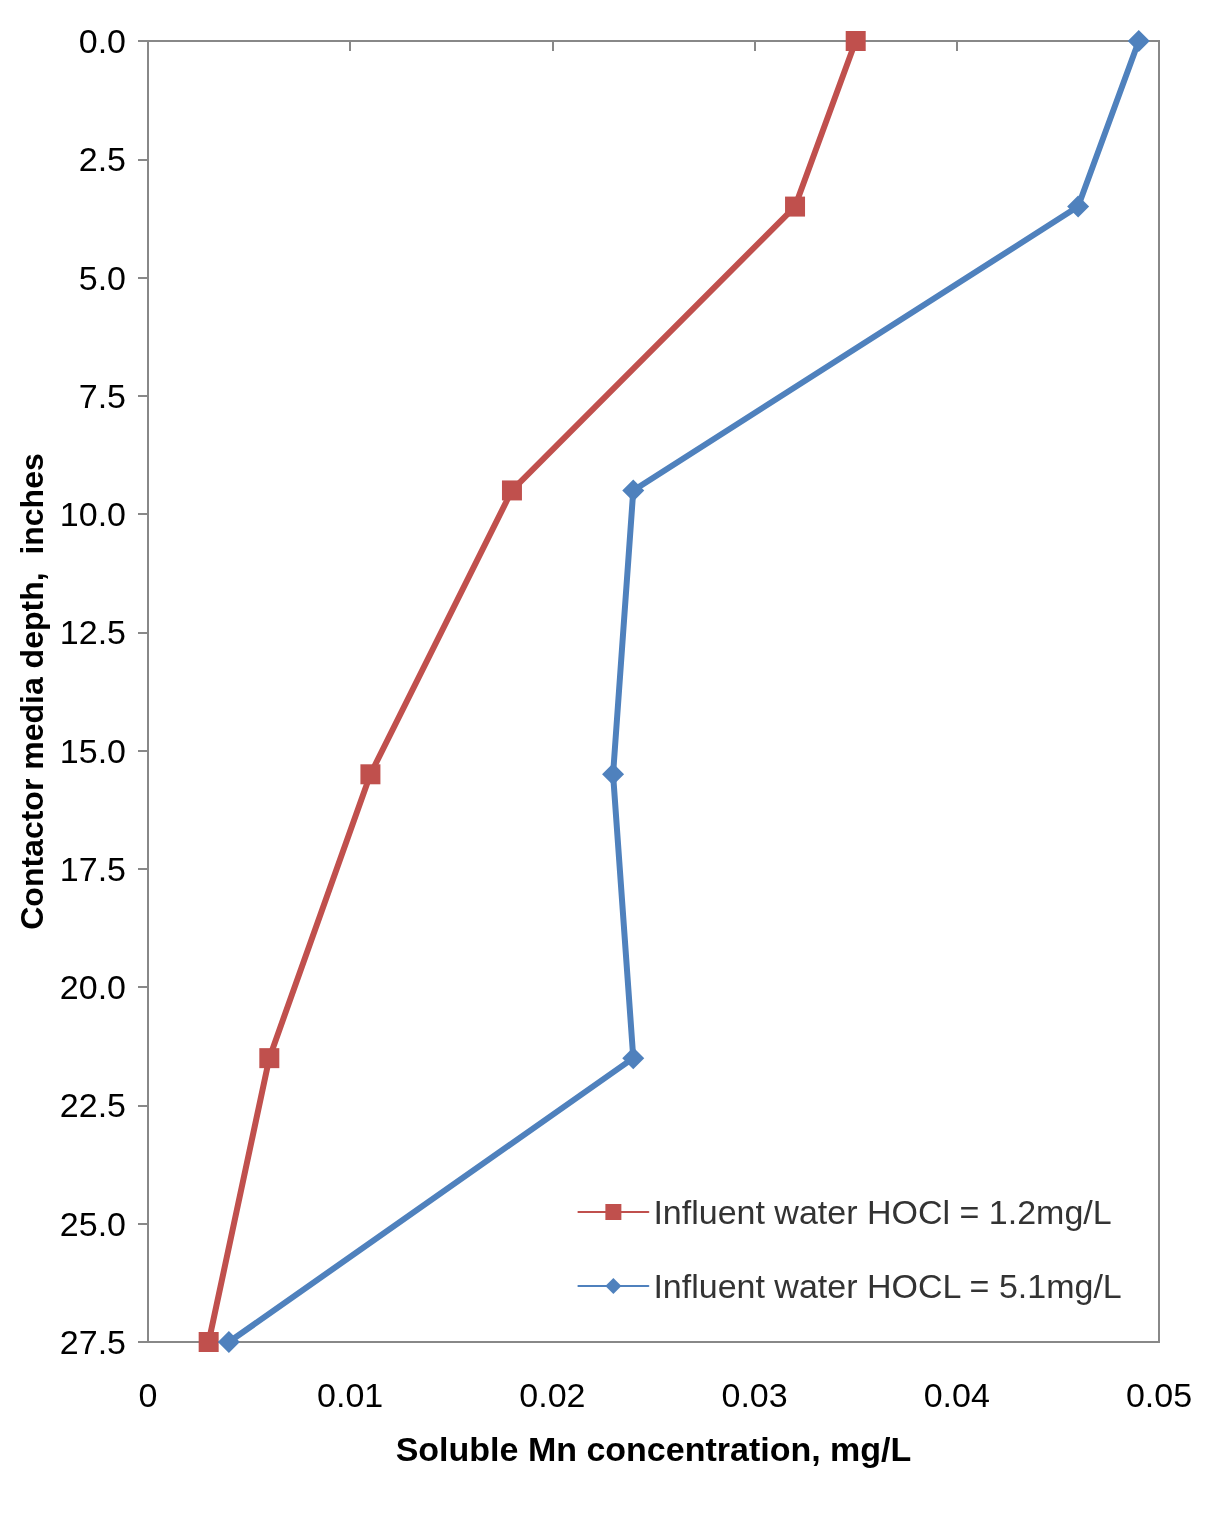 The height and width of the screenshot is (1526, 1206). I want to click on x-tick-label: 0, so click(148, 1395).